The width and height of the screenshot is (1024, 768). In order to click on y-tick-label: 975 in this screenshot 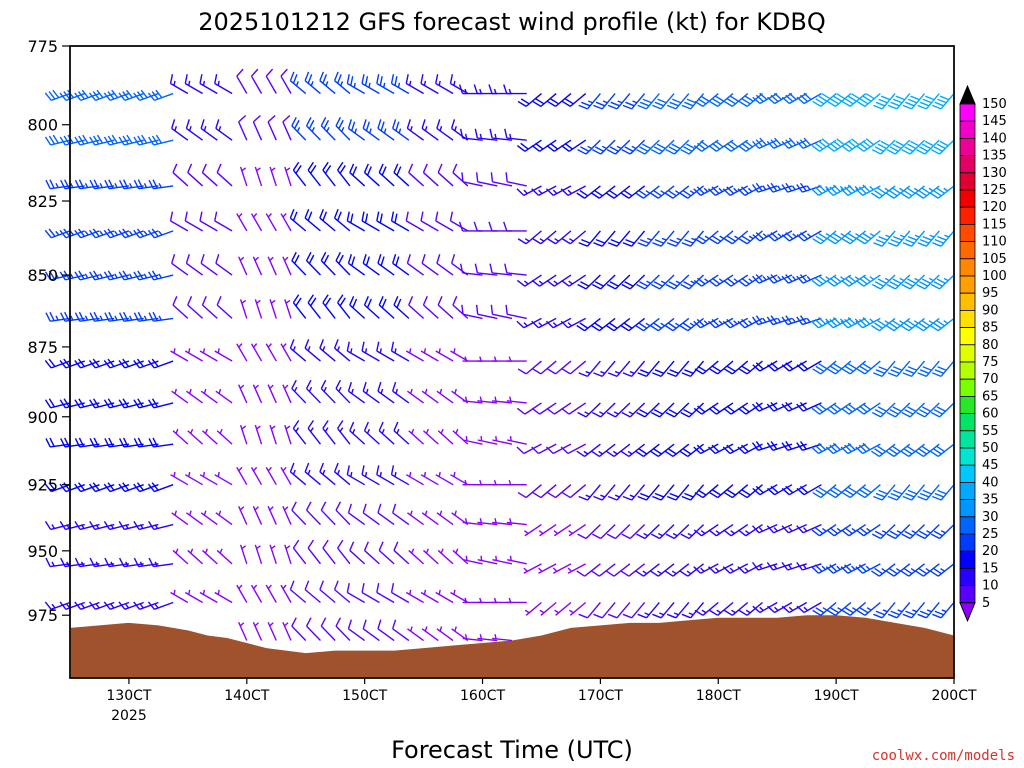, I will do `click(42, 615)`.